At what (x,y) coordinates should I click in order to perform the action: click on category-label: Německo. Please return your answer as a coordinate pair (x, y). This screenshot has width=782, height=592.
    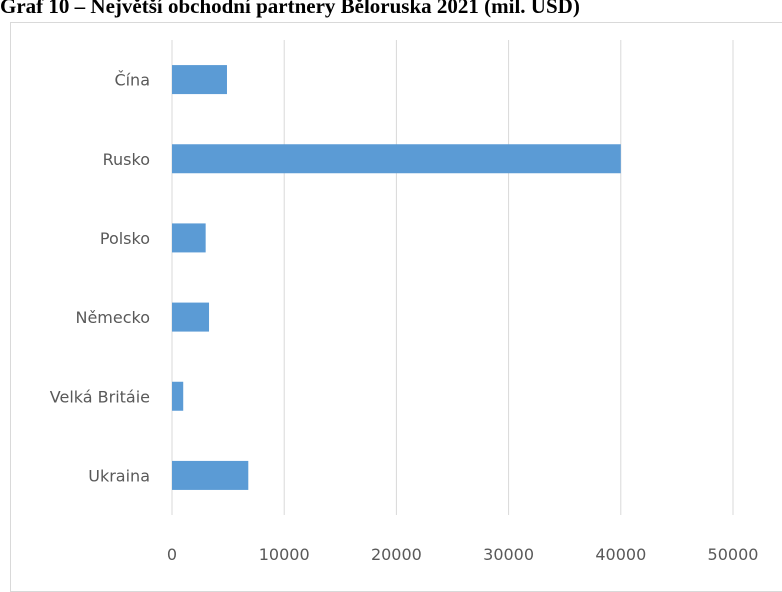
    Looking at the image, I should click on (112, 317).